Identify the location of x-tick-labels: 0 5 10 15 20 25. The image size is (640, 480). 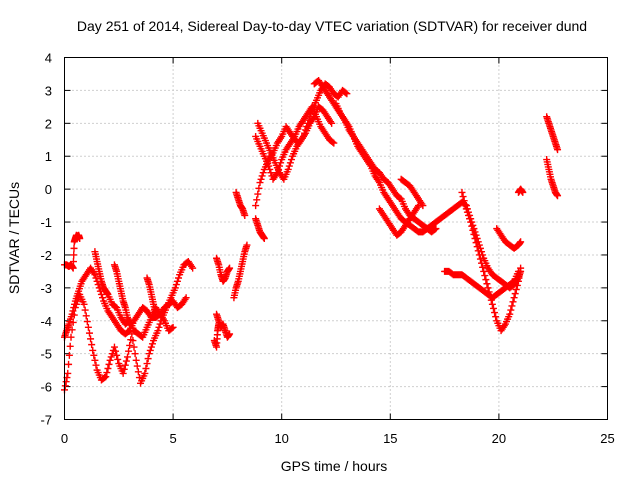
(338, 438).